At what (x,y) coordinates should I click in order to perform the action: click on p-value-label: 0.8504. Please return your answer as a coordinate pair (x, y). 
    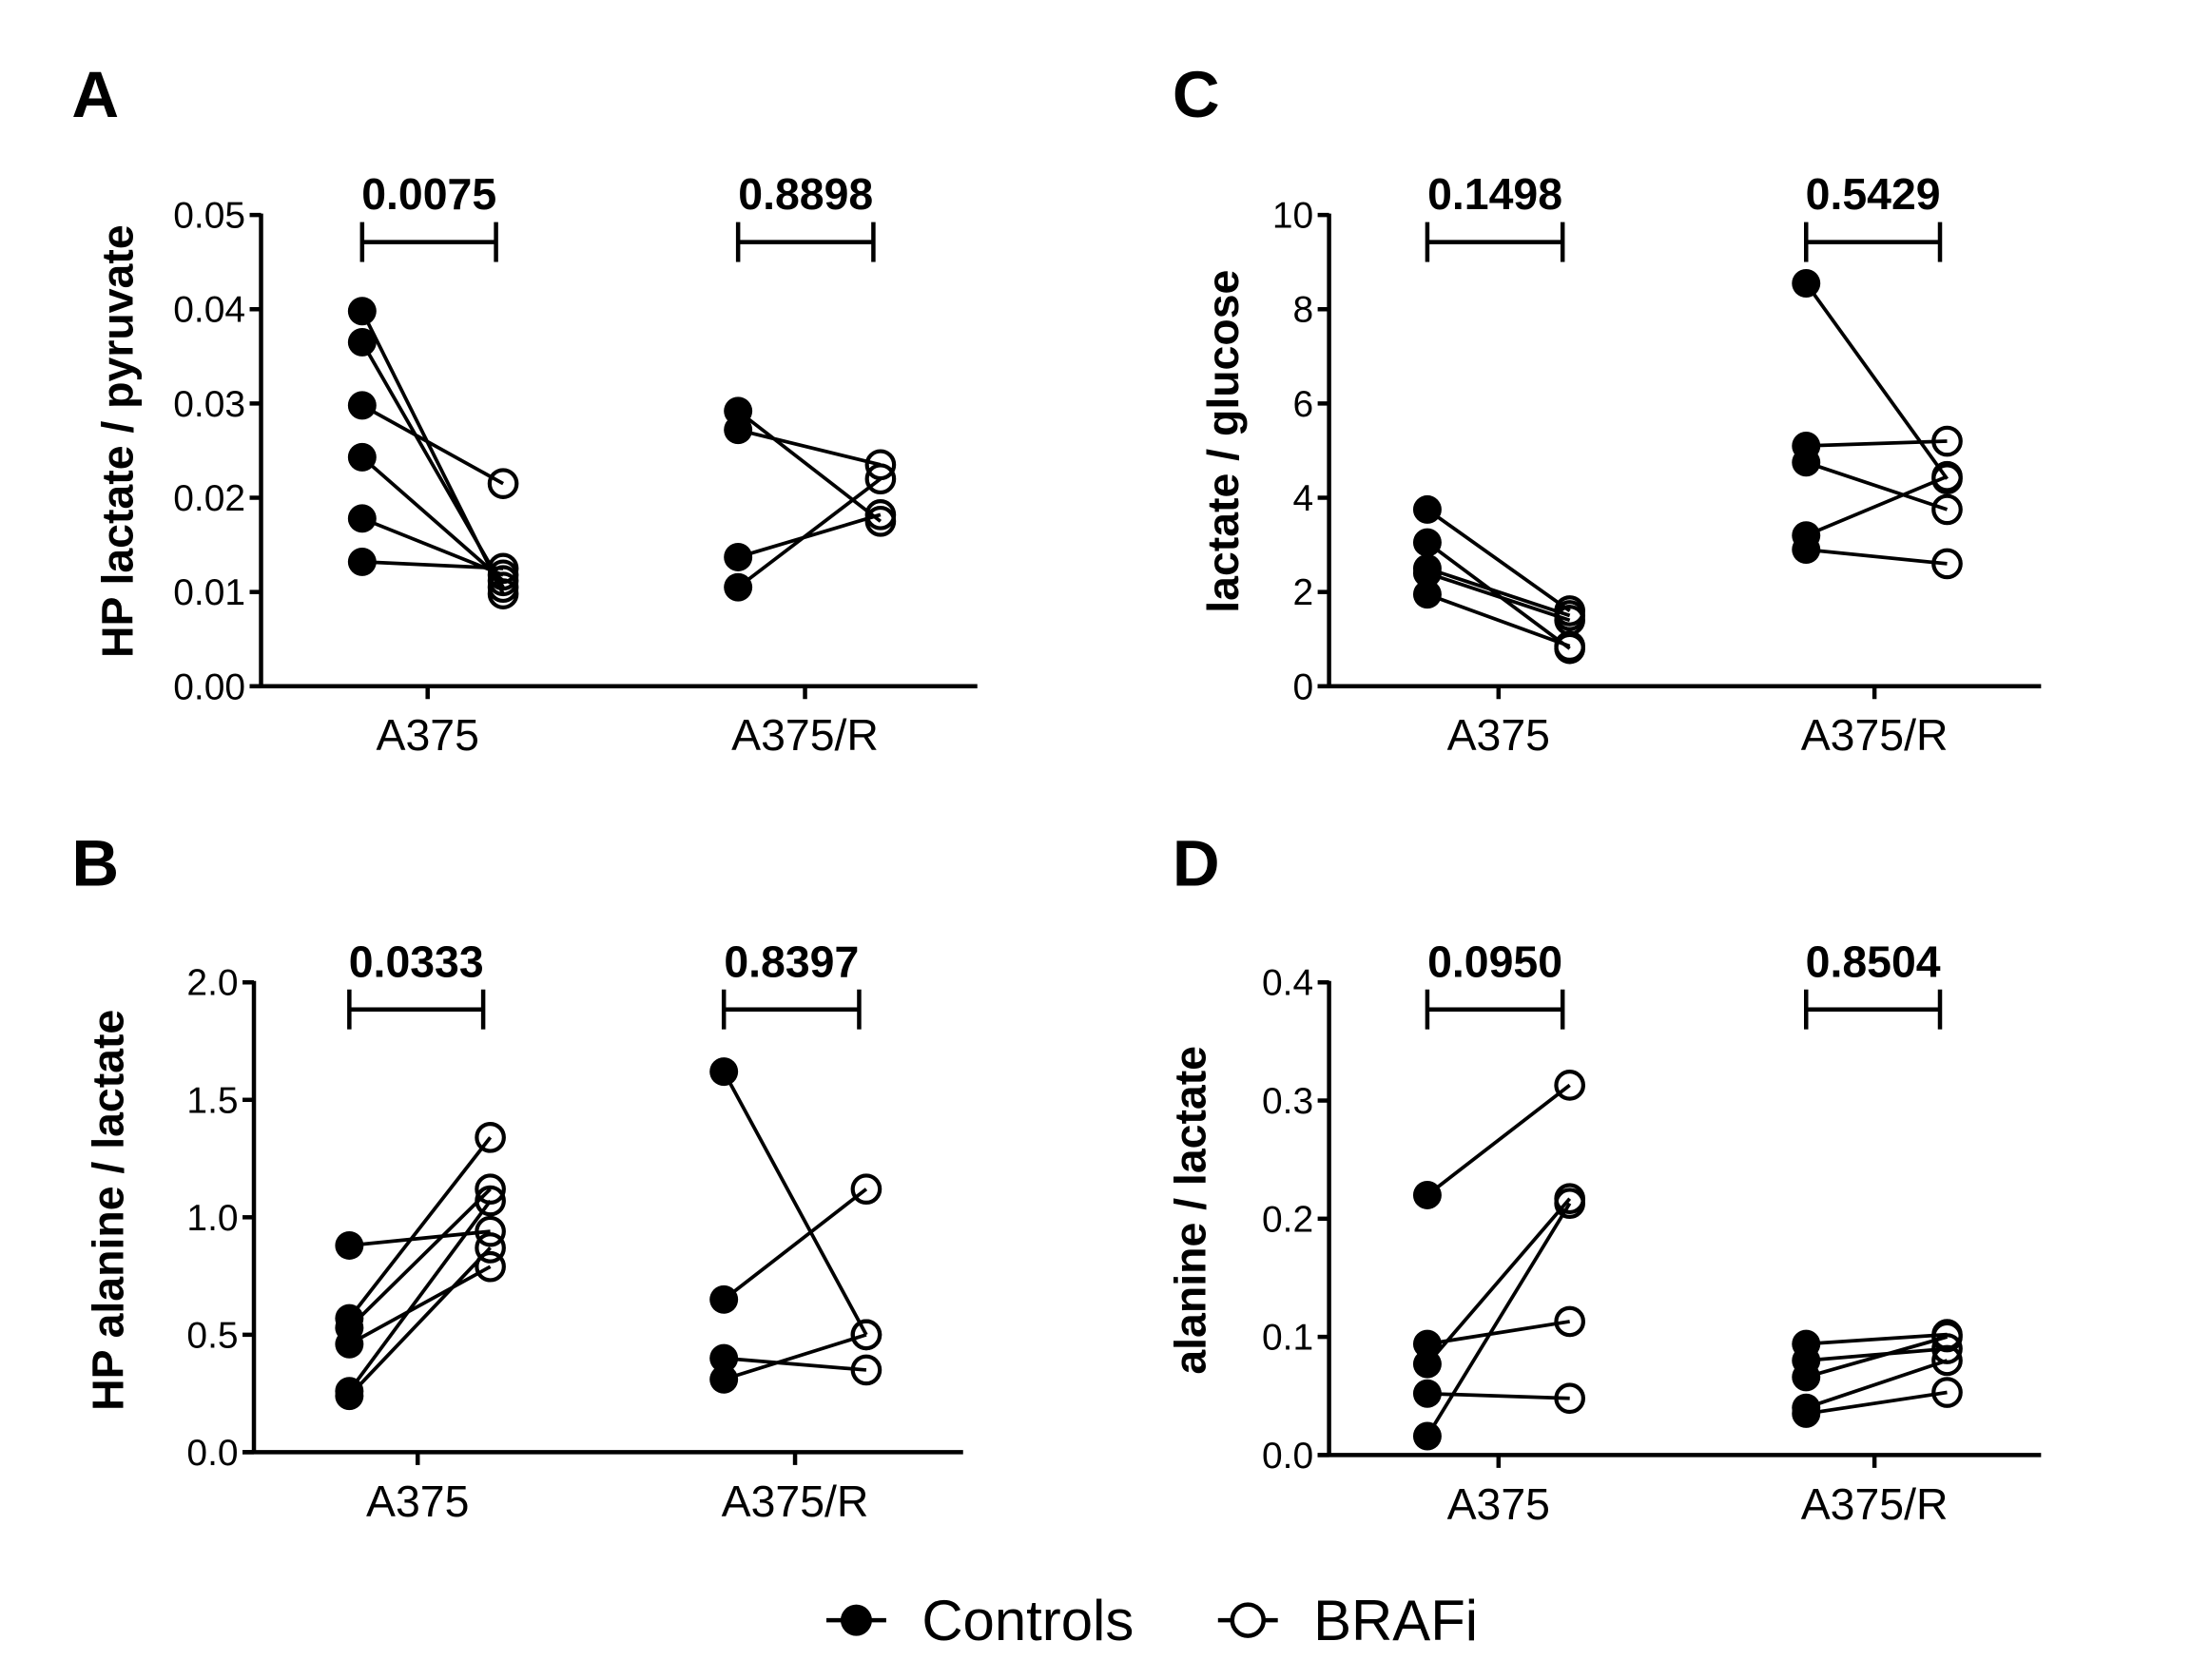
    Looking at the image, I should click on (1873, 961).